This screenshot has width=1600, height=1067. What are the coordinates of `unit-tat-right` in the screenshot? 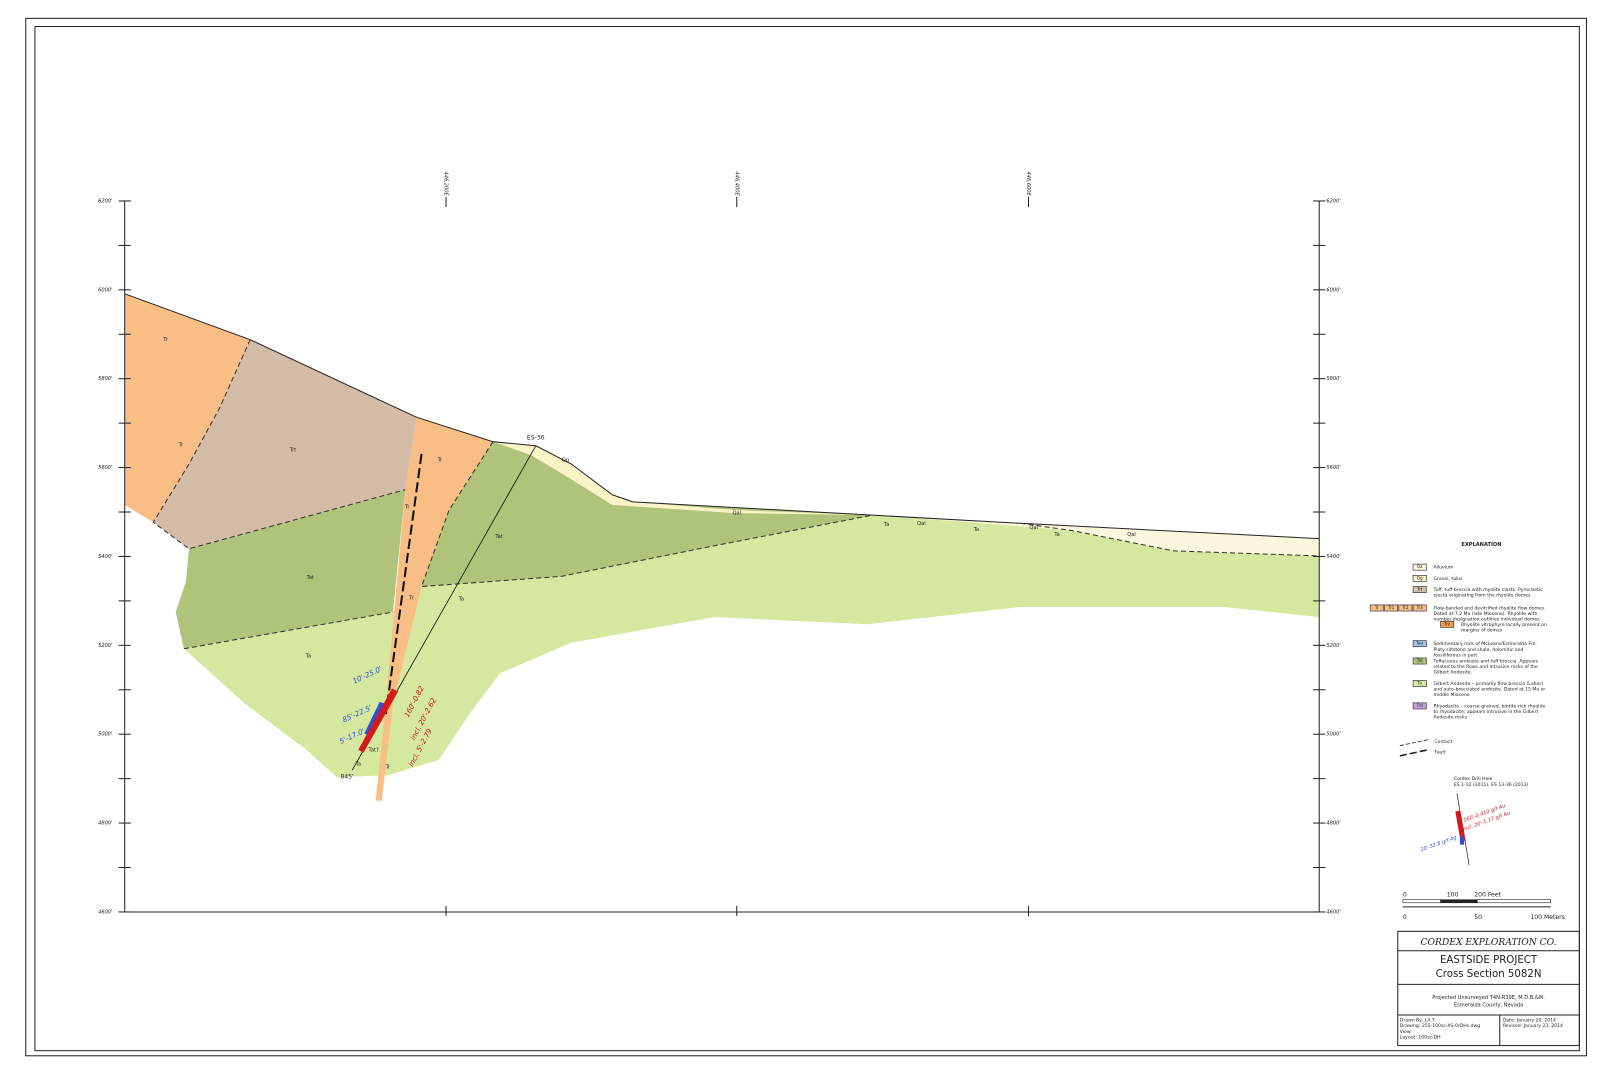 It's located at (647, 514).